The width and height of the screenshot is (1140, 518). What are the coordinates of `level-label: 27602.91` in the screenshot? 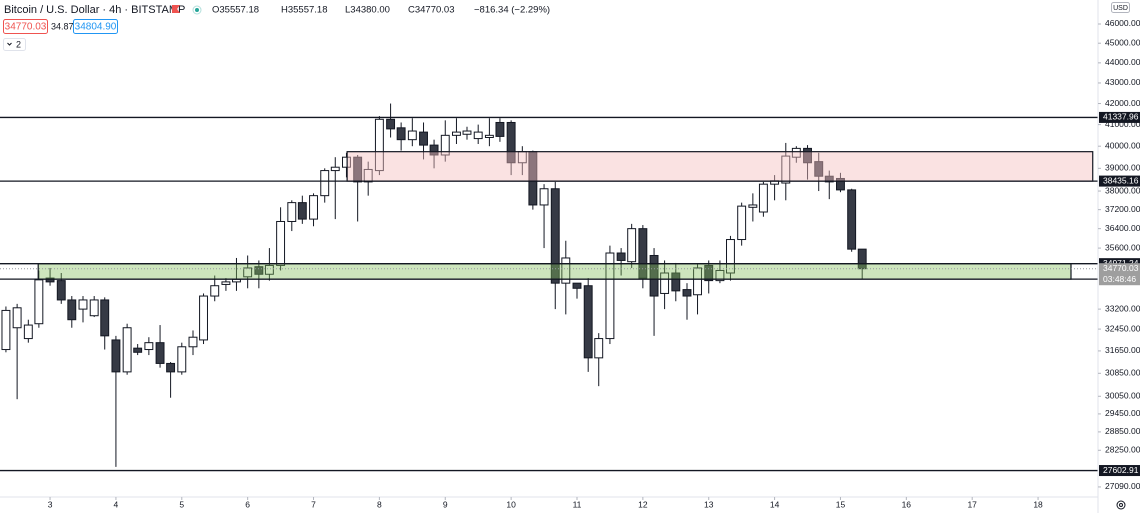 It's located at (1121, 470).